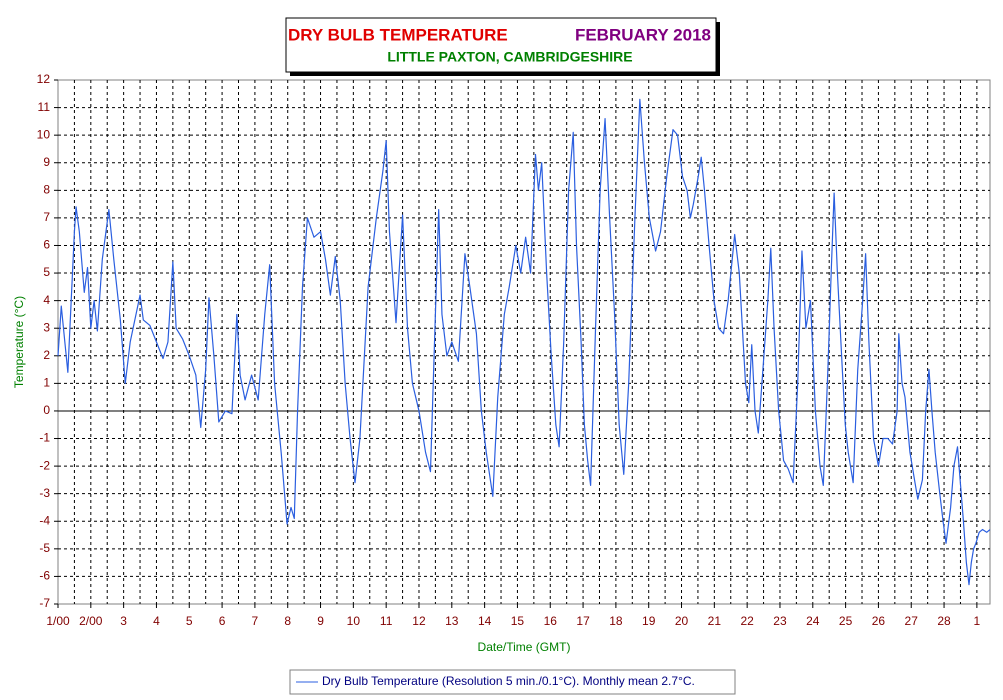 The height and width of the screenshot is (700, 1003). I want to click on x-tick-label: 25, so click(846, 621).